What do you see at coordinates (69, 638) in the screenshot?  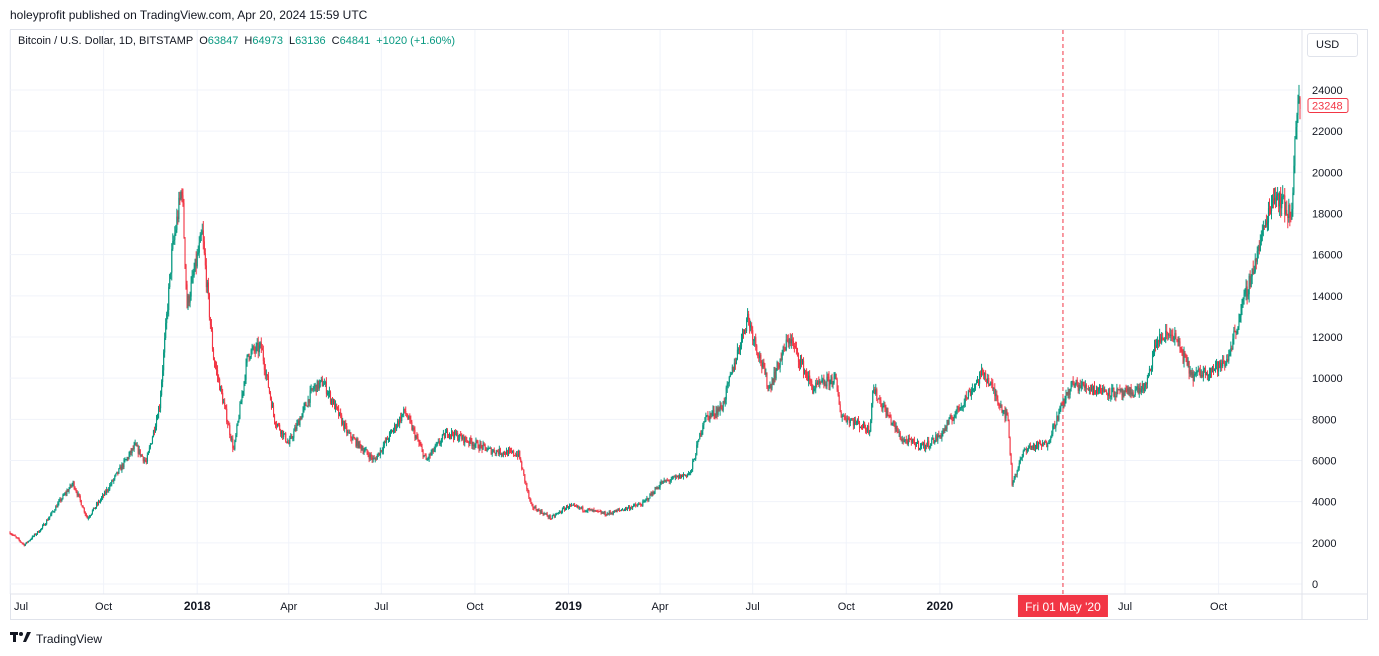 I see `footer-brand: TradingView` at bounding box center [69, 638].